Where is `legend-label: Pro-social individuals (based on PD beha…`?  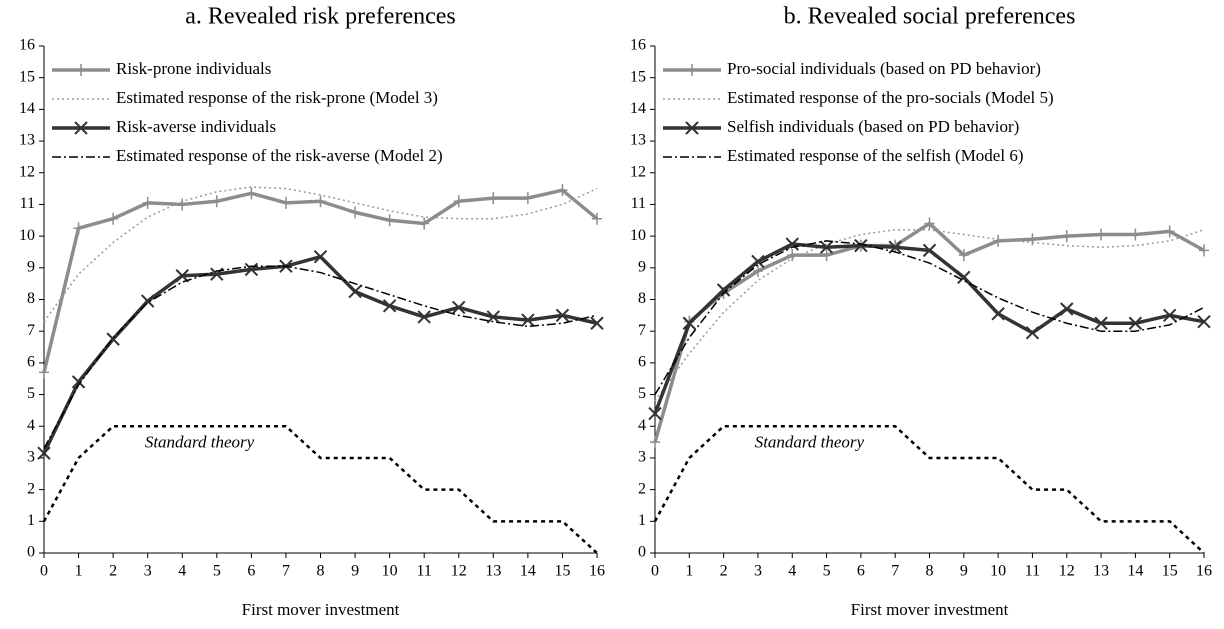
legend-label: Pro-social individuals (based on PD beha… is located at coordinates (884, 68).